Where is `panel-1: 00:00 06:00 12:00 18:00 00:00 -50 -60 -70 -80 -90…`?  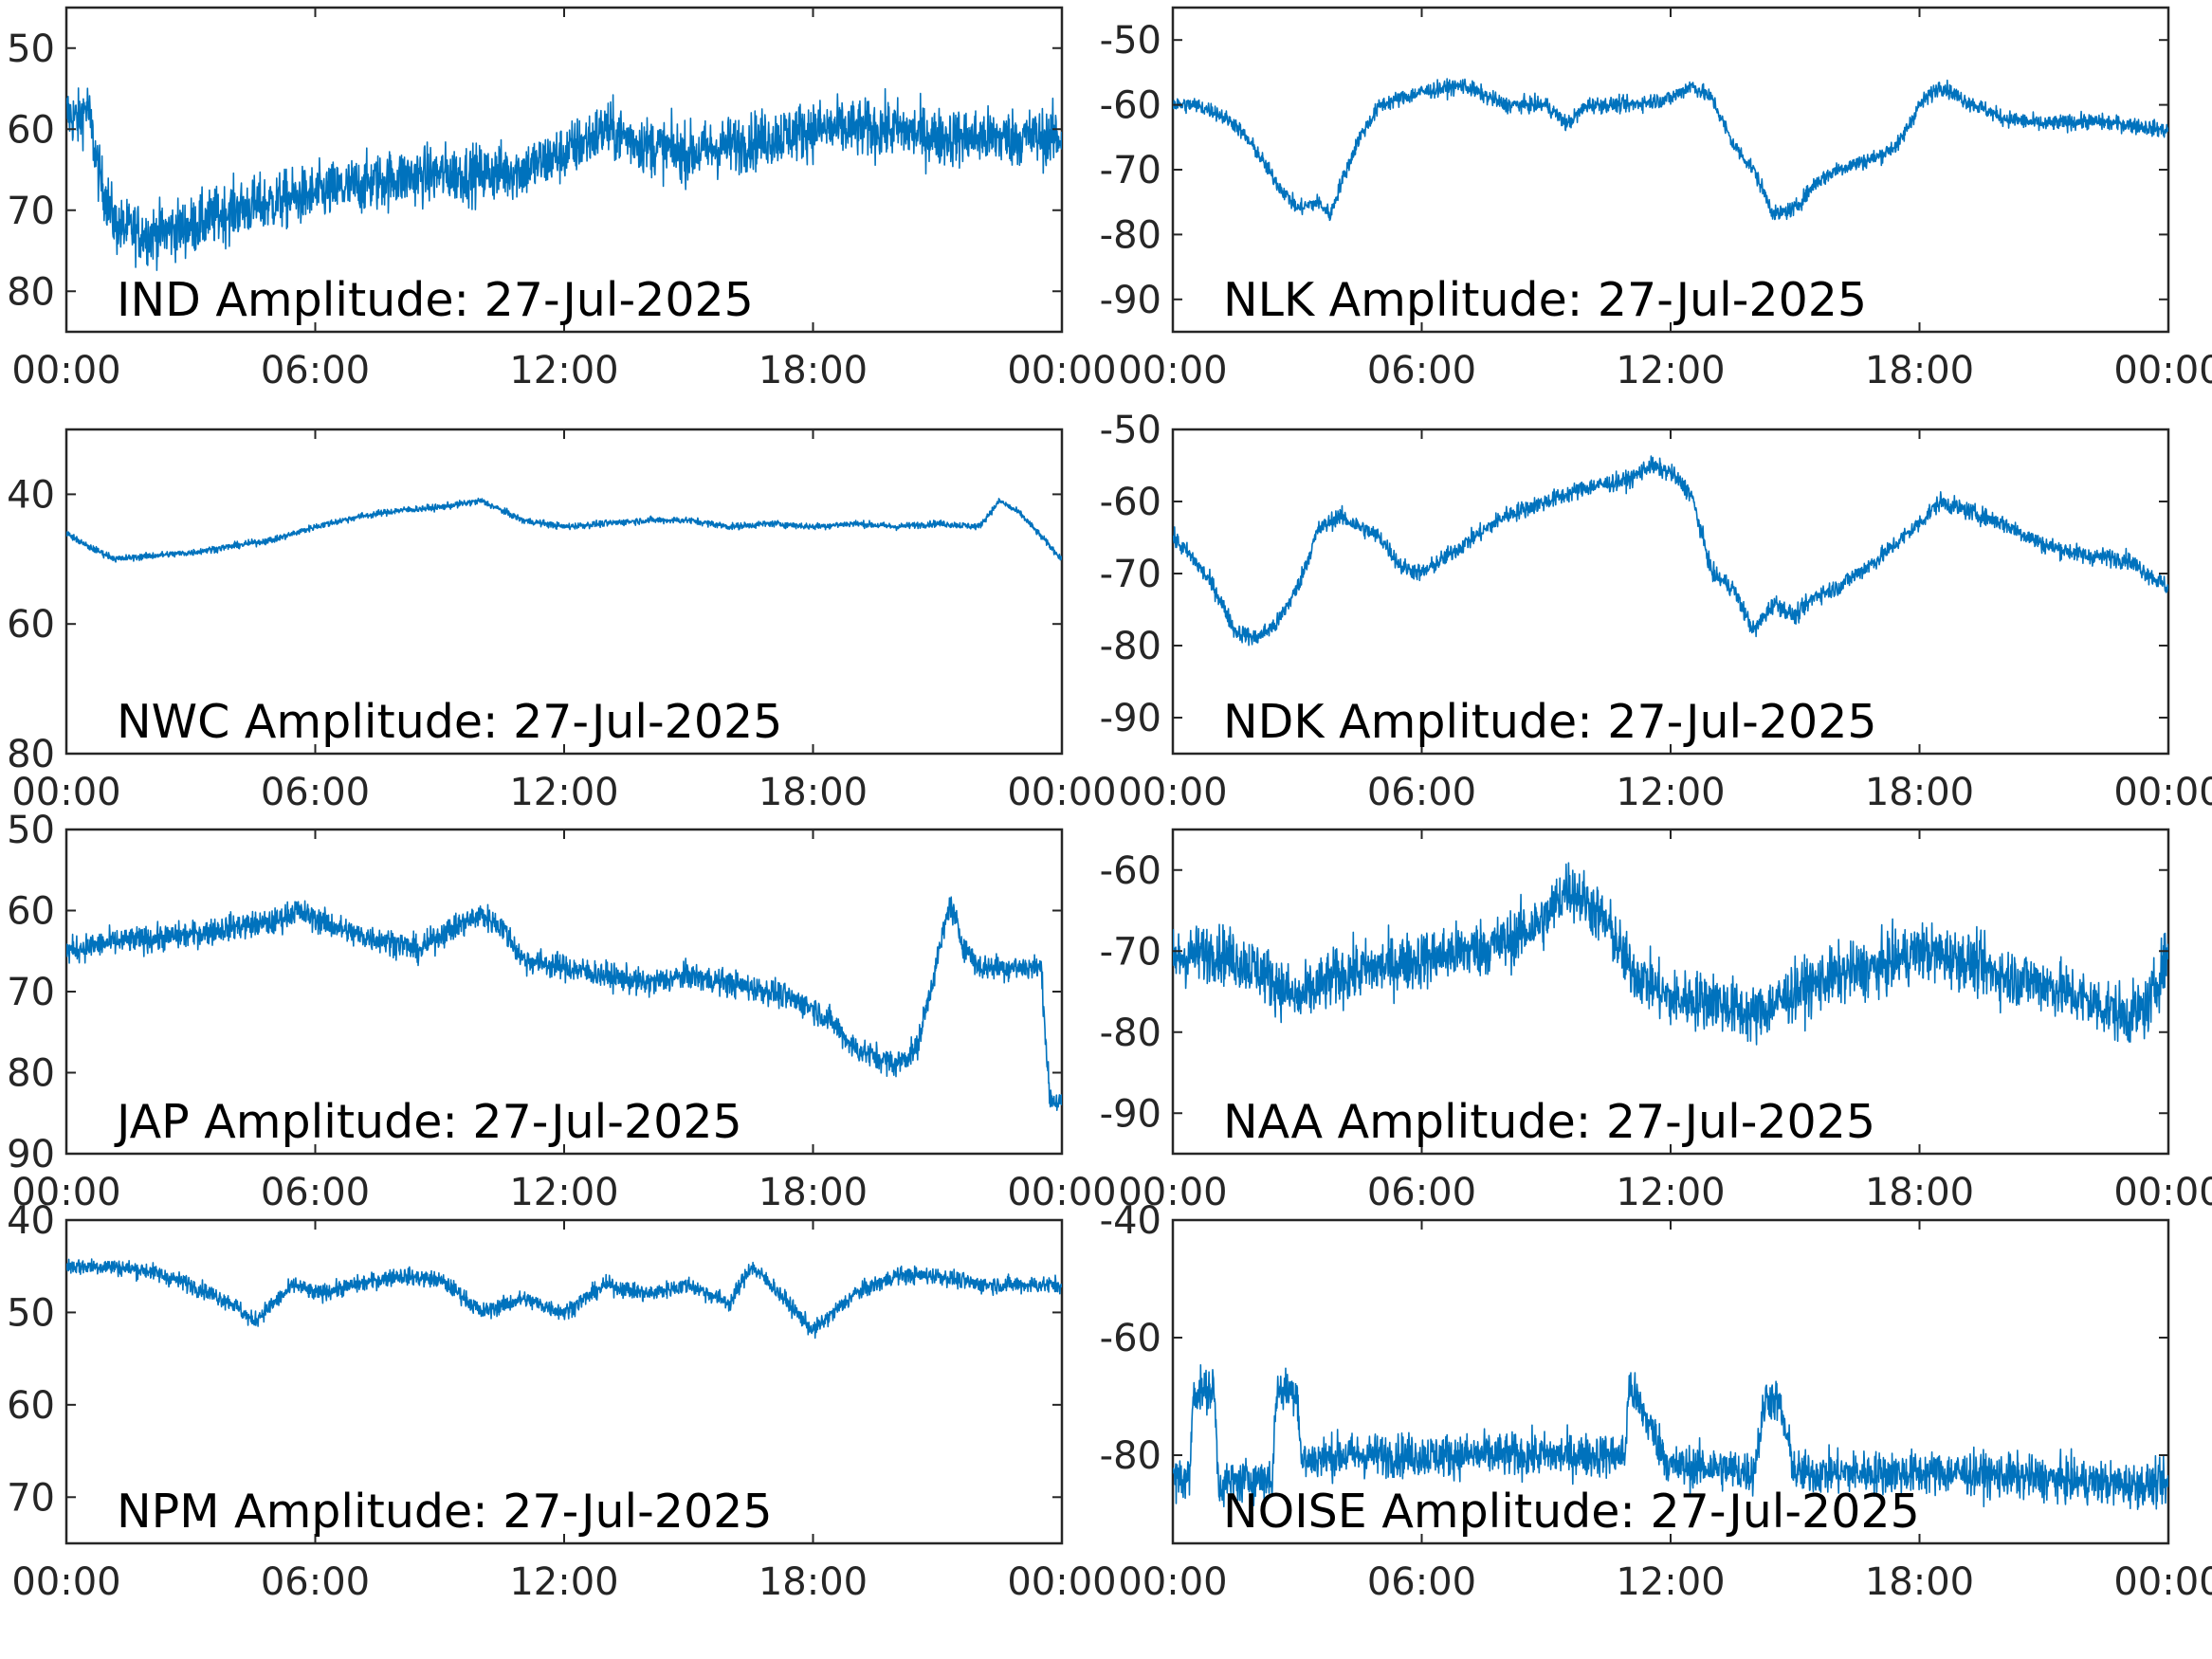
panel-1: 00:00 06:00 12:00 18:00 00:00 -50 -60 -70 -80 -90… is located at coordinates (1656, 199).